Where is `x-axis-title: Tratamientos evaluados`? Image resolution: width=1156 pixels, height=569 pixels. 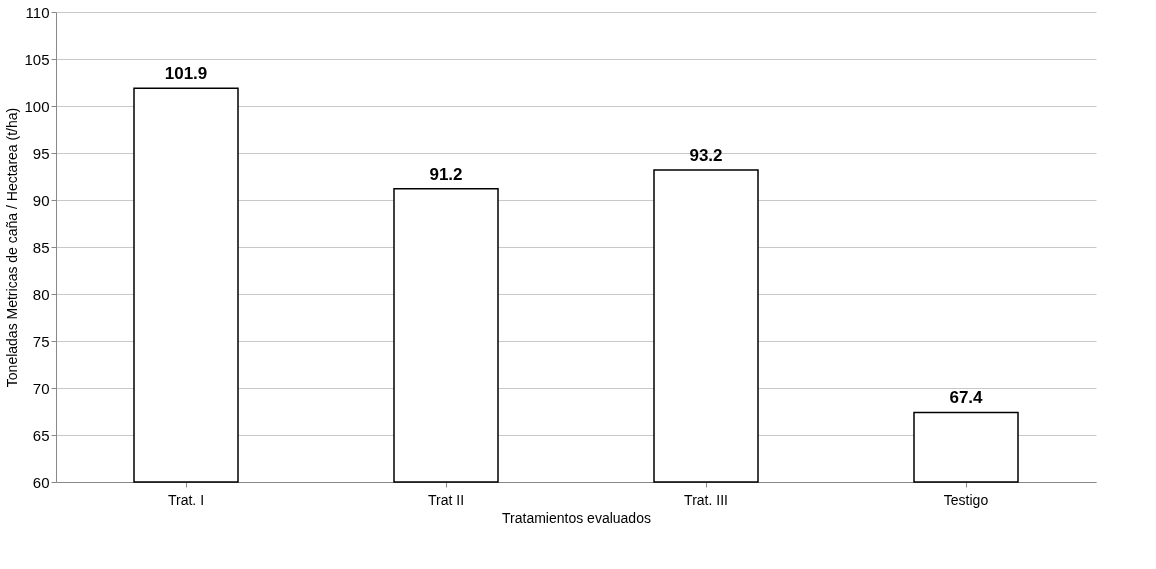 x-axis-title: Tratamientos evaluados is located at coordinates (576, 517).